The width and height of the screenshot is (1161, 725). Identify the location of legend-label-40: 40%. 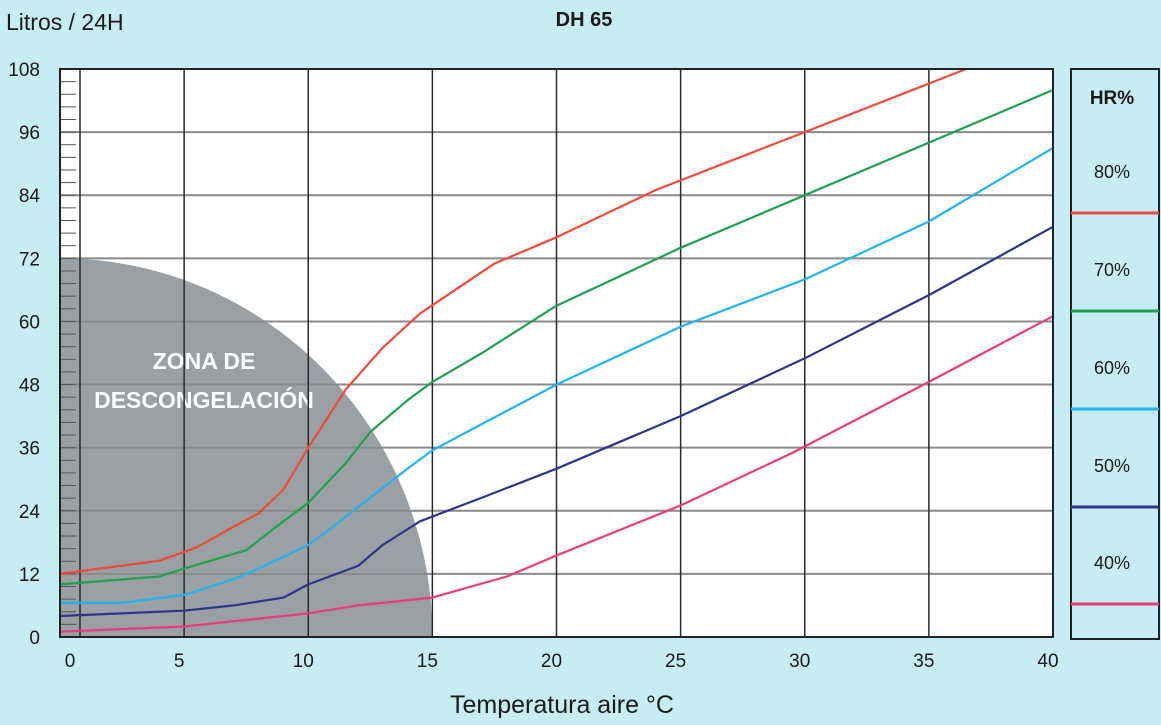
(1112, 563).